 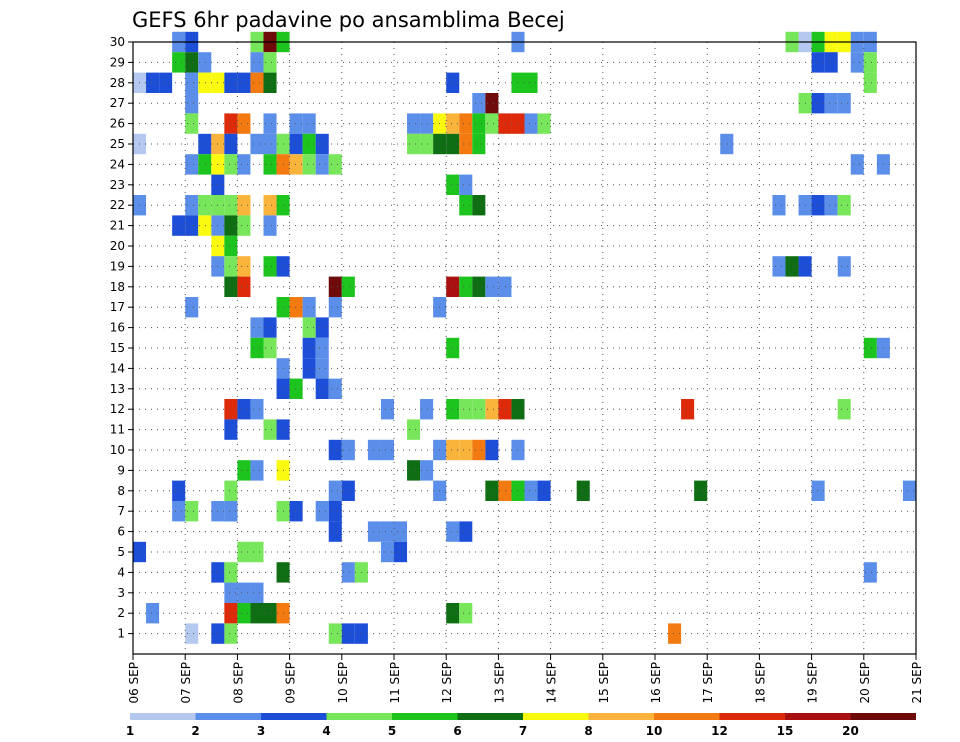 I want to click on y-tick-label: 4, so click(x=121, y=572).